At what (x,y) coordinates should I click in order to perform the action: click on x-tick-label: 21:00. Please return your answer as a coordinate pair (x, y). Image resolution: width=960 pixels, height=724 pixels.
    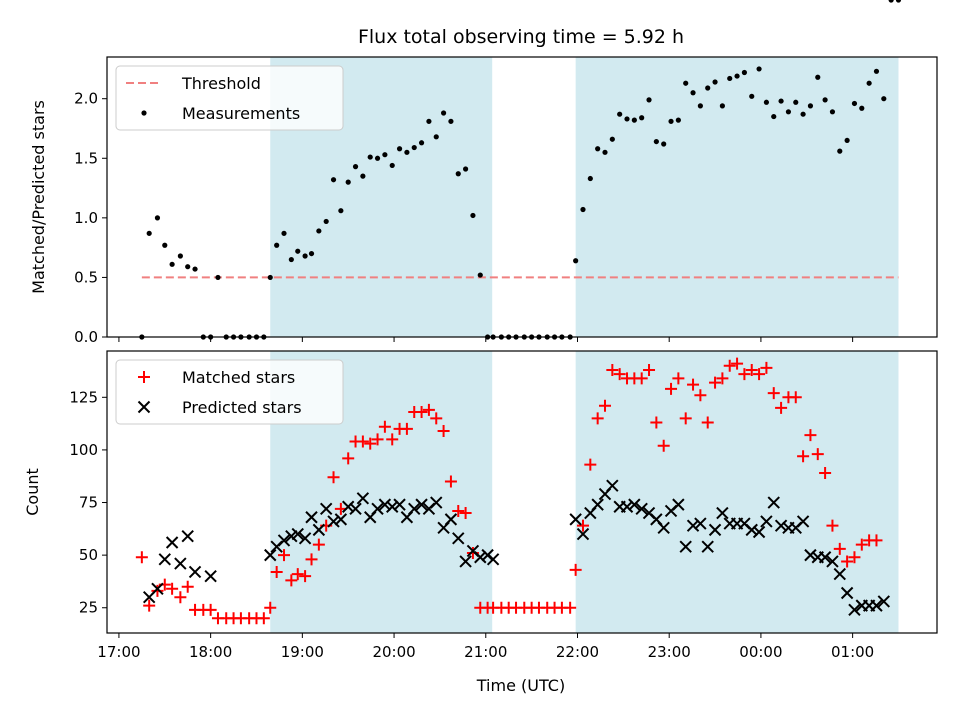
    Looking at the image, I should click on (485, 652).